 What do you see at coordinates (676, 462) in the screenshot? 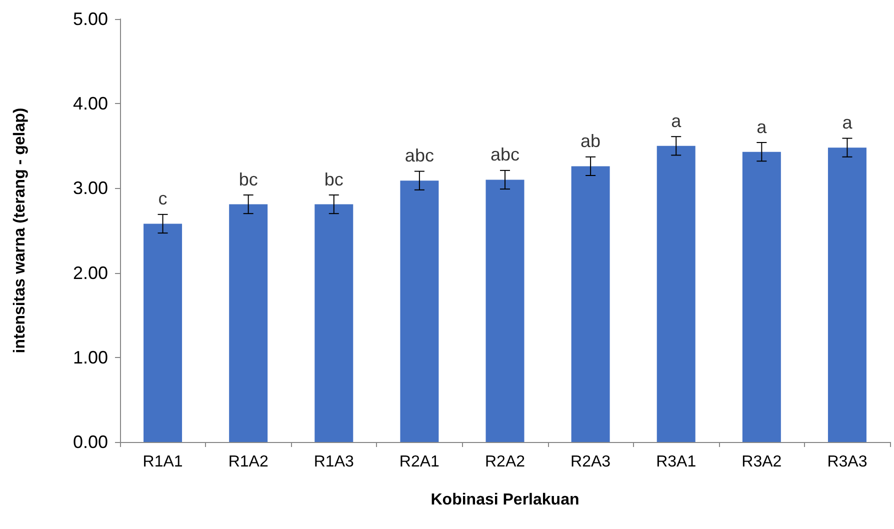
I see `x-tick-label: R3A1` at bounding box center [676, 462].